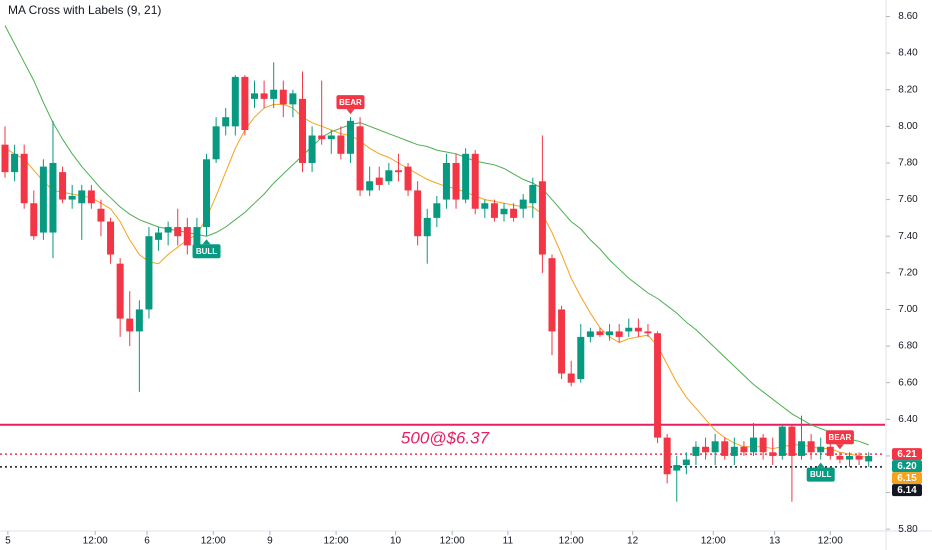 This screenshot has width=932, height=550. I want to click on chart-title: MA Cross with Labels (9, 21), so click(84, 10).